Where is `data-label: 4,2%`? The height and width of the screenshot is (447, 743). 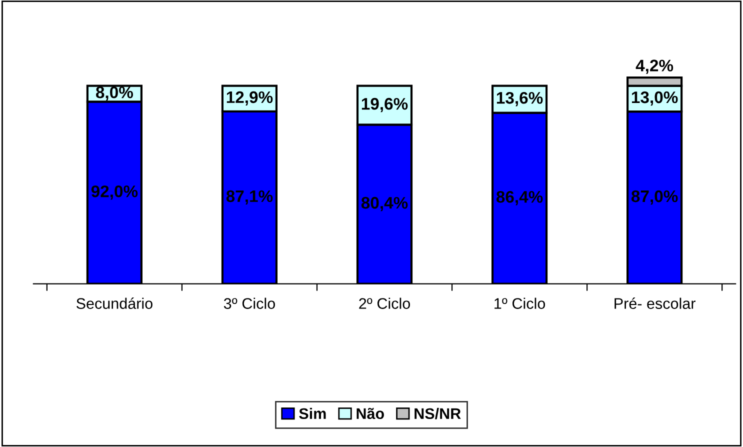 data-label: 4,2% is located at coordinates (655, 67).